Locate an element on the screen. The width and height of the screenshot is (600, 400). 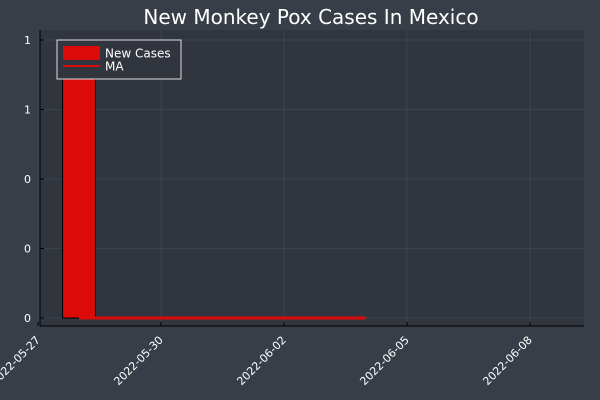
legend: New Cases MA is located at coordinates (119, 59).